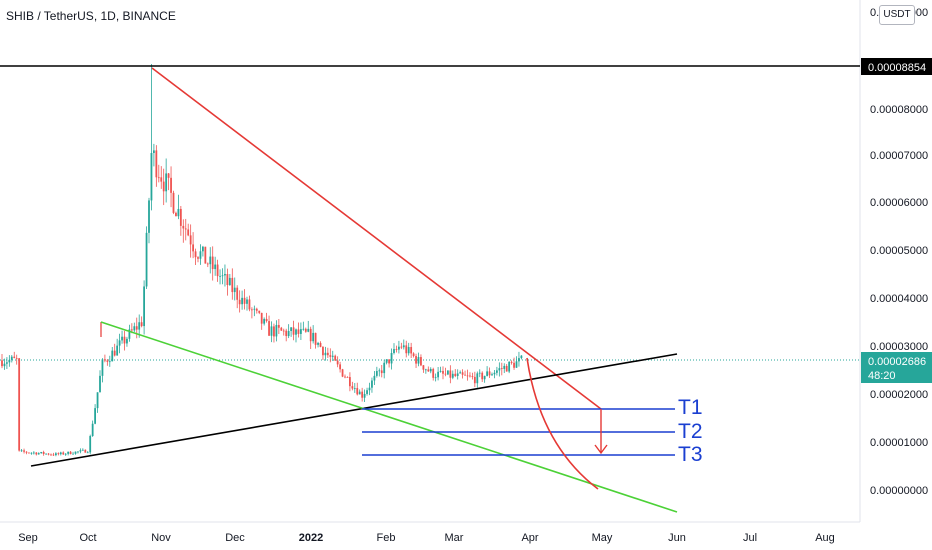 This screenshot has width=932, height=550. Describe the element at coordinates (899, 491) in the screenshot. I see `price-tick: 0.00000000` at that location.